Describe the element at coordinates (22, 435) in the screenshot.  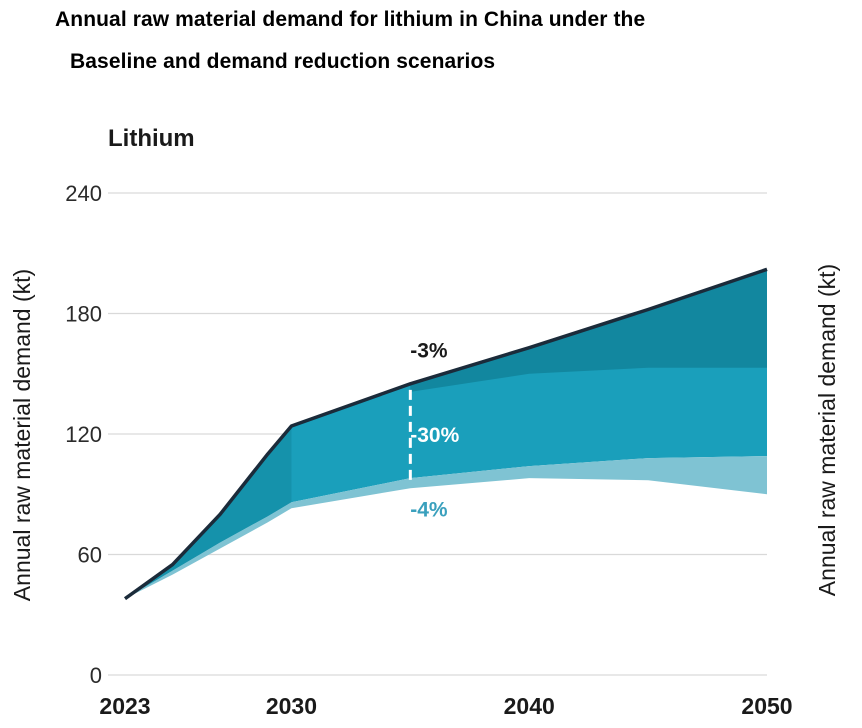
I see `y-axis-label-left: Annual raw material demand (kt)` at that location.